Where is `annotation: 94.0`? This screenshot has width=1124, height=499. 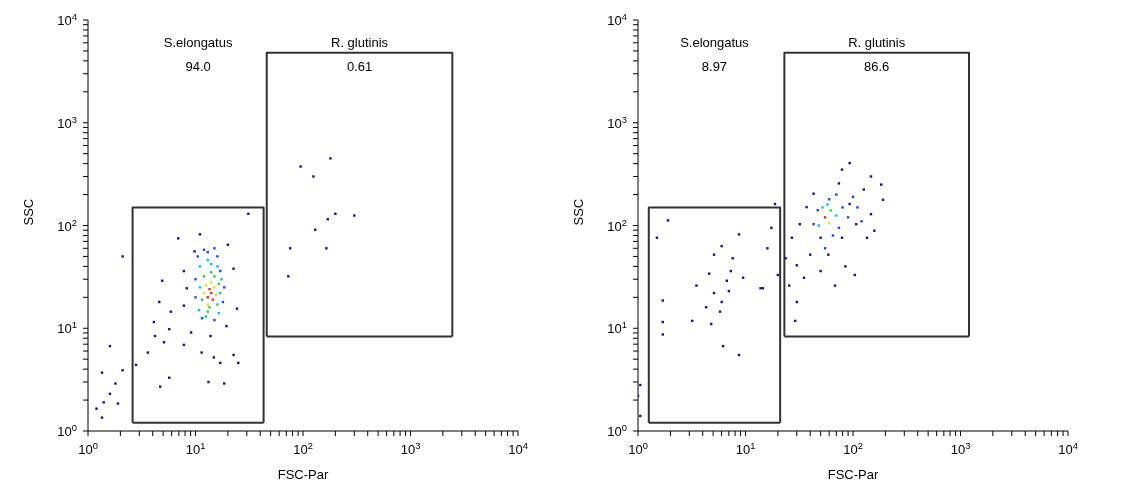 annotation: 94.0 is located at coordinates (198, 66).